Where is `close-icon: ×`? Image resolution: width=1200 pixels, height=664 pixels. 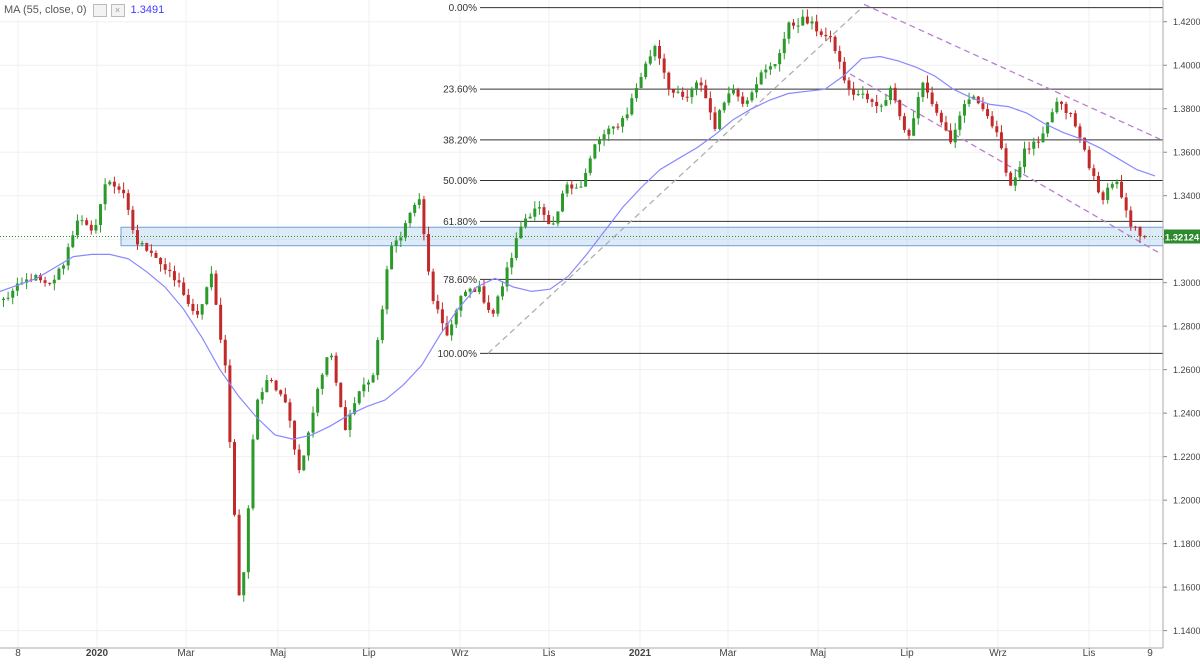
close-icon: × is located at coordinates (117, 10).